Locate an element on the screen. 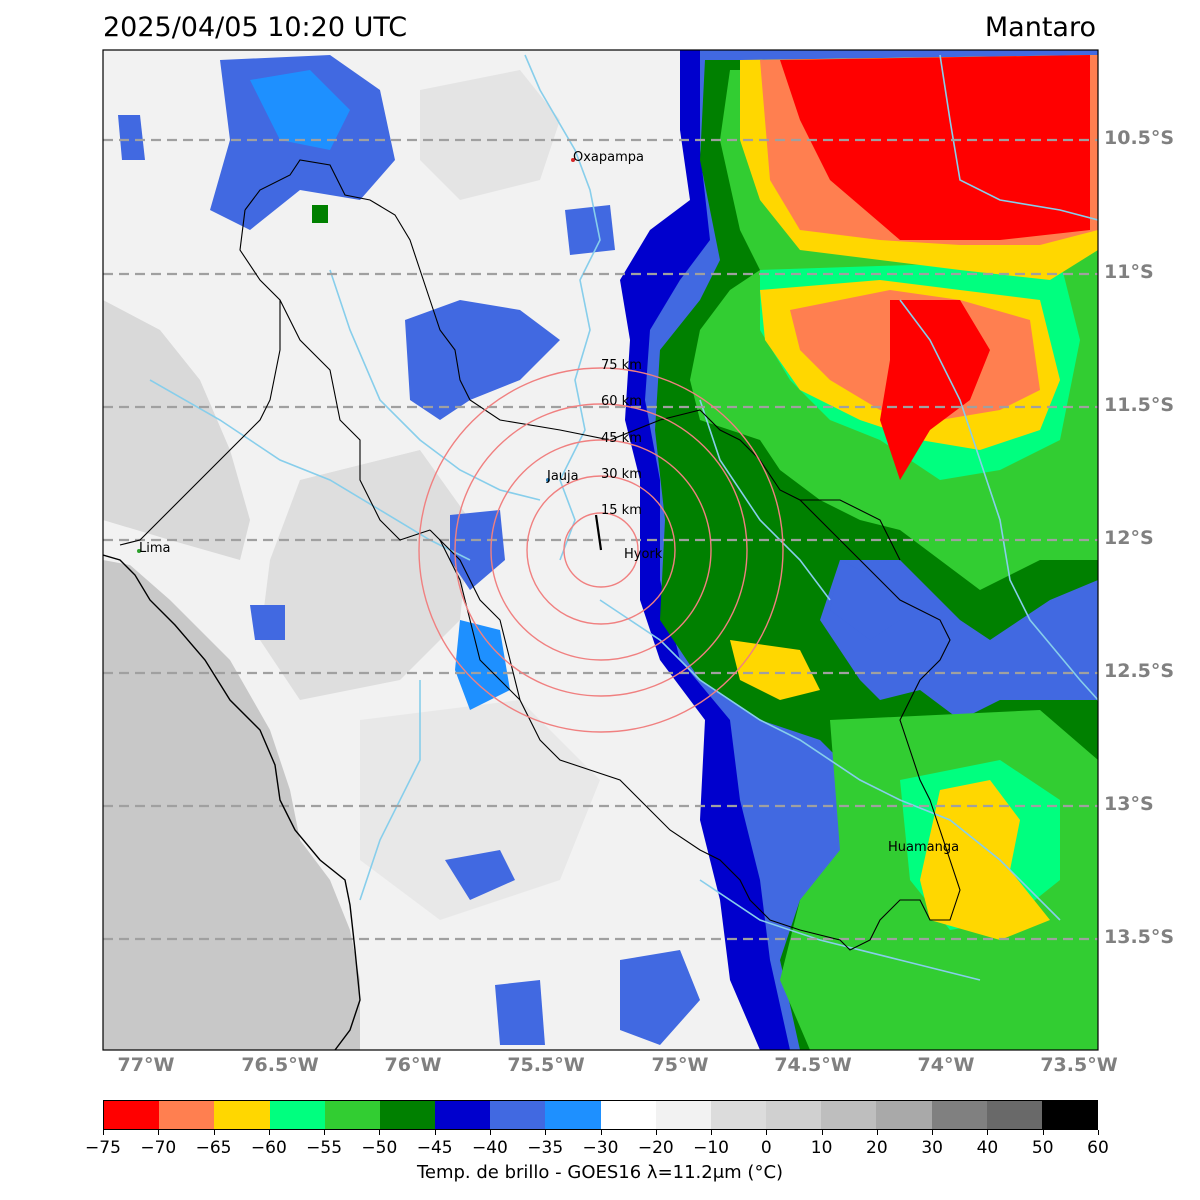  city-label-hyork: Hyork is located at coordinates (643, 554).